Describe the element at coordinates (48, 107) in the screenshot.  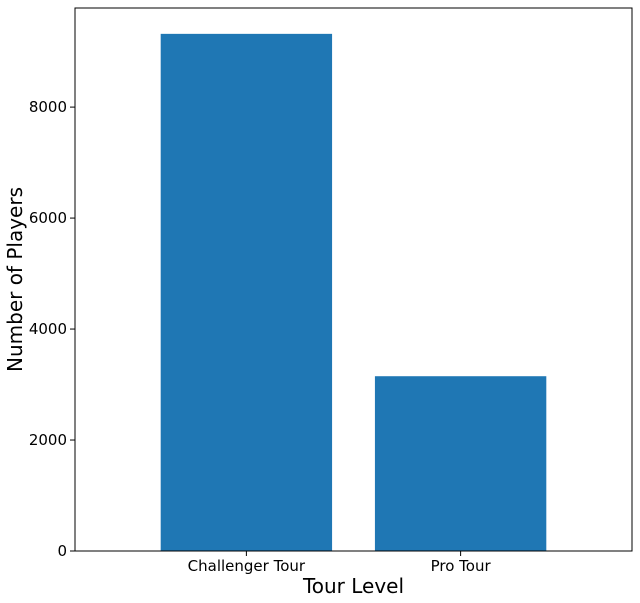
I see `y-tick-label: 8000` at that location.